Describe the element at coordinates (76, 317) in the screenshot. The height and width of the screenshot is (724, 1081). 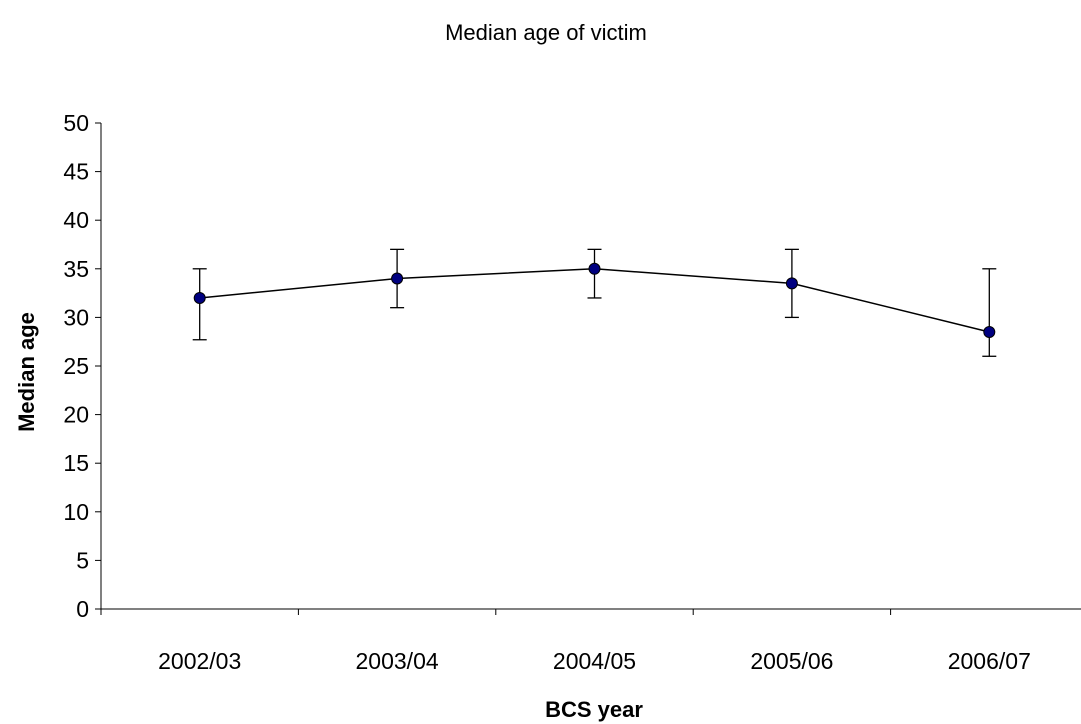
I see `y-tick-label: 30` at that location.